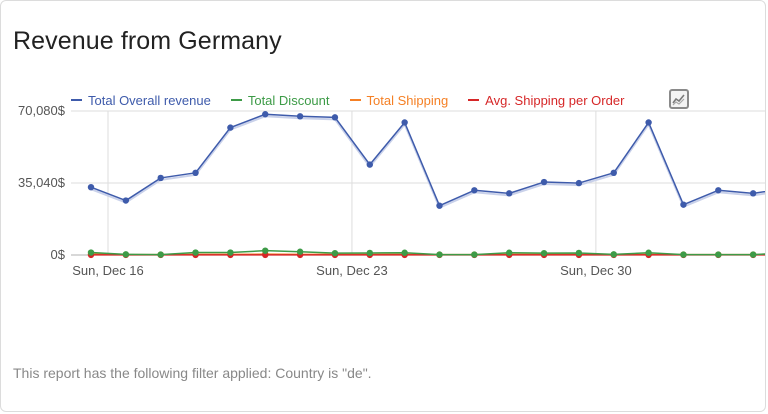  I want to click on chart-type-toggle-button, so click(679, 99).